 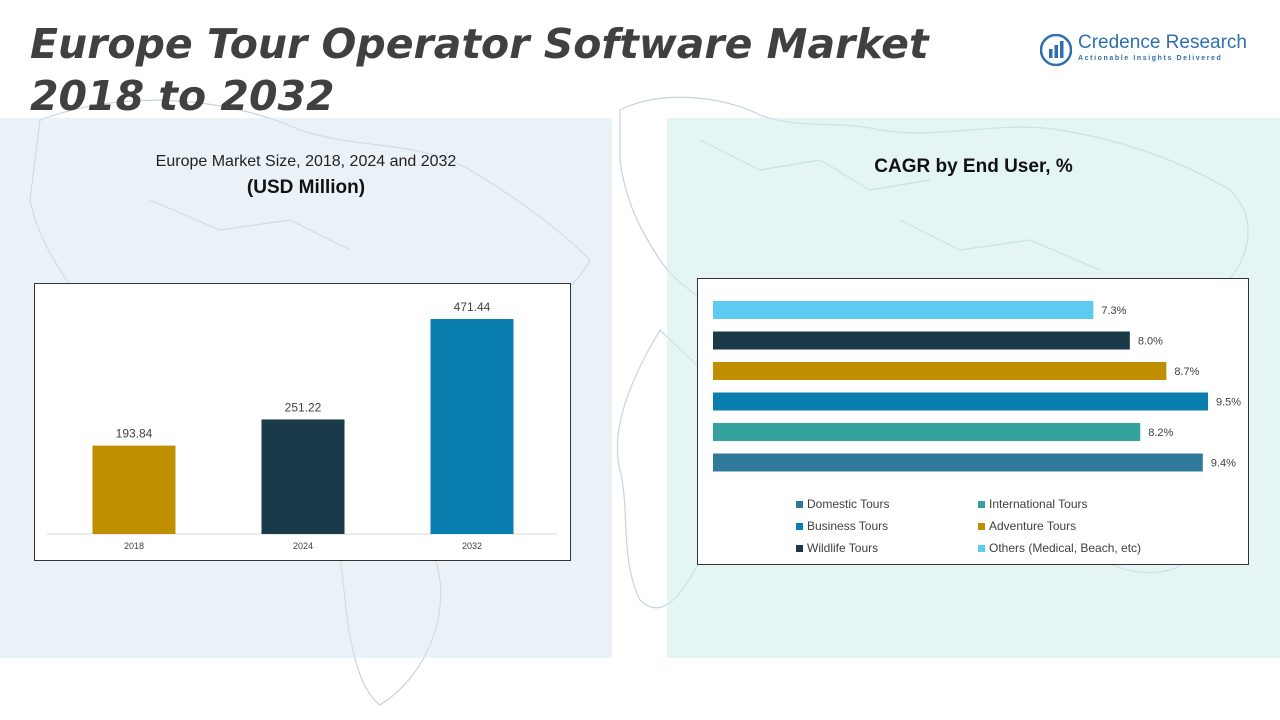 I want to click on hbar-value-label: 8.2%, so click(x=1160, y=433).